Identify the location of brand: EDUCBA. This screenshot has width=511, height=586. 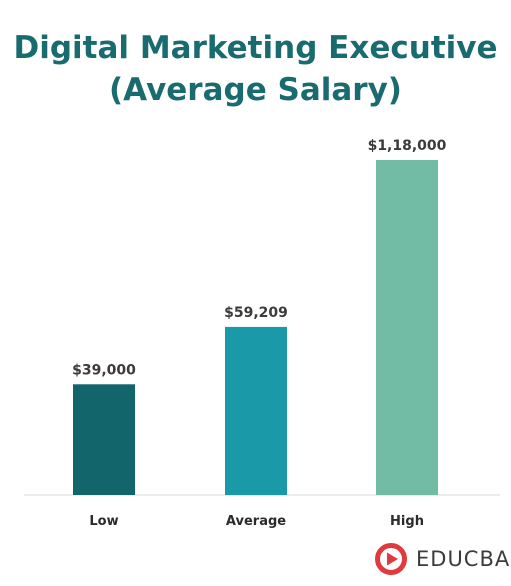
(442, 559).